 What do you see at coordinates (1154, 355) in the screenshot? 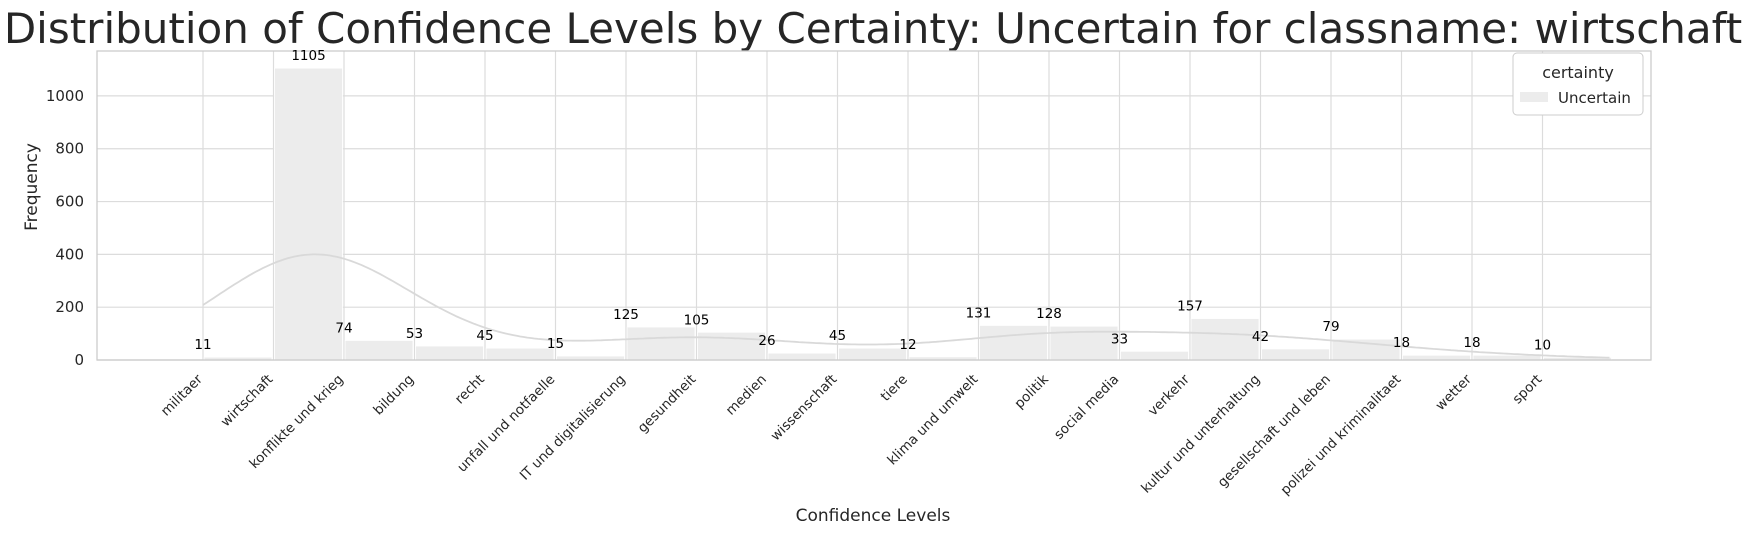
I see `bar-social-media` at bounding box center [1154, 355].